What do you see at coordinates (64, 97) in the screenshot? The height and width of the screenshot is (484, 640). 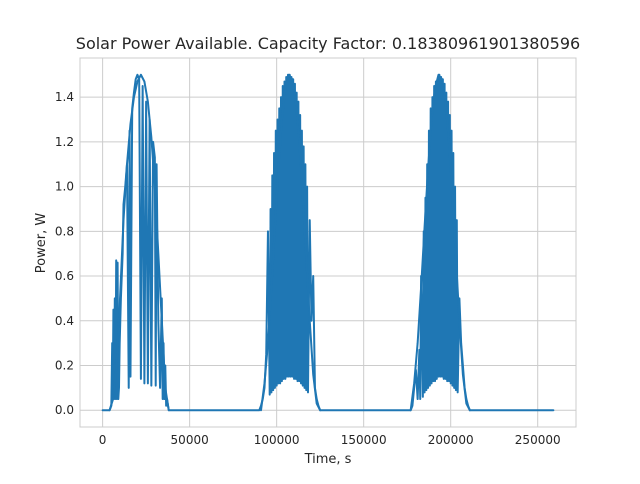 I see `y-tick-label: 1.4` at bounding box center [64, 97].